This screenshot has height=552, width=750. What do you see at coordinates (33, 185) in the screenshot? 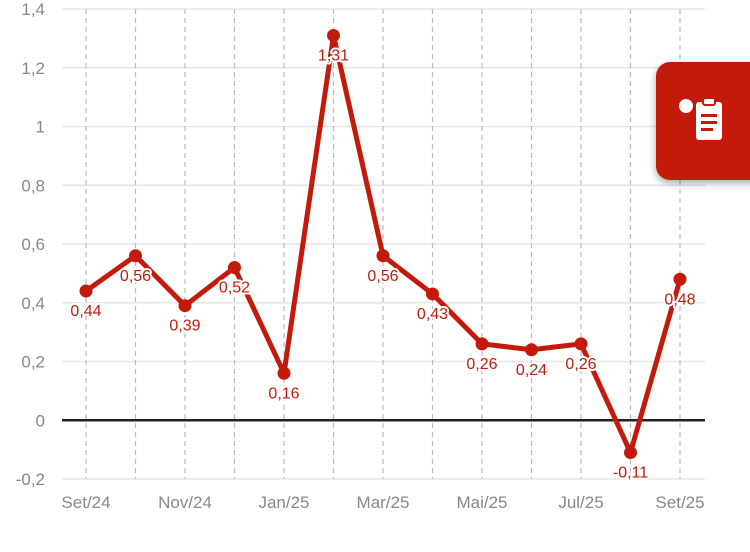
I see `y-tick-label: 0,8` at bounding box center [33, 185].